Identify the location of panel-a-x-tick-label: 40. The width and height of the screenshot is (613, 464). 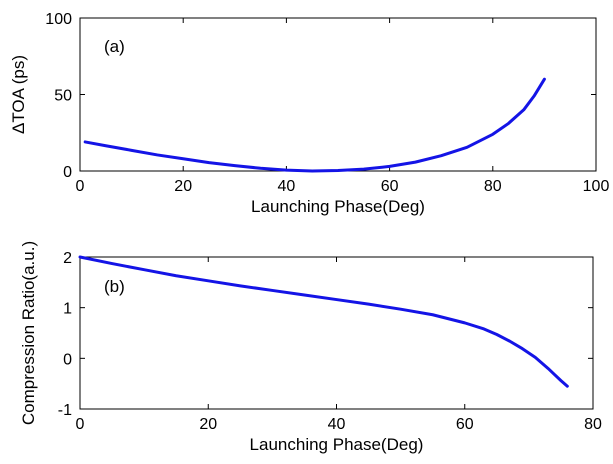
(287, 186).